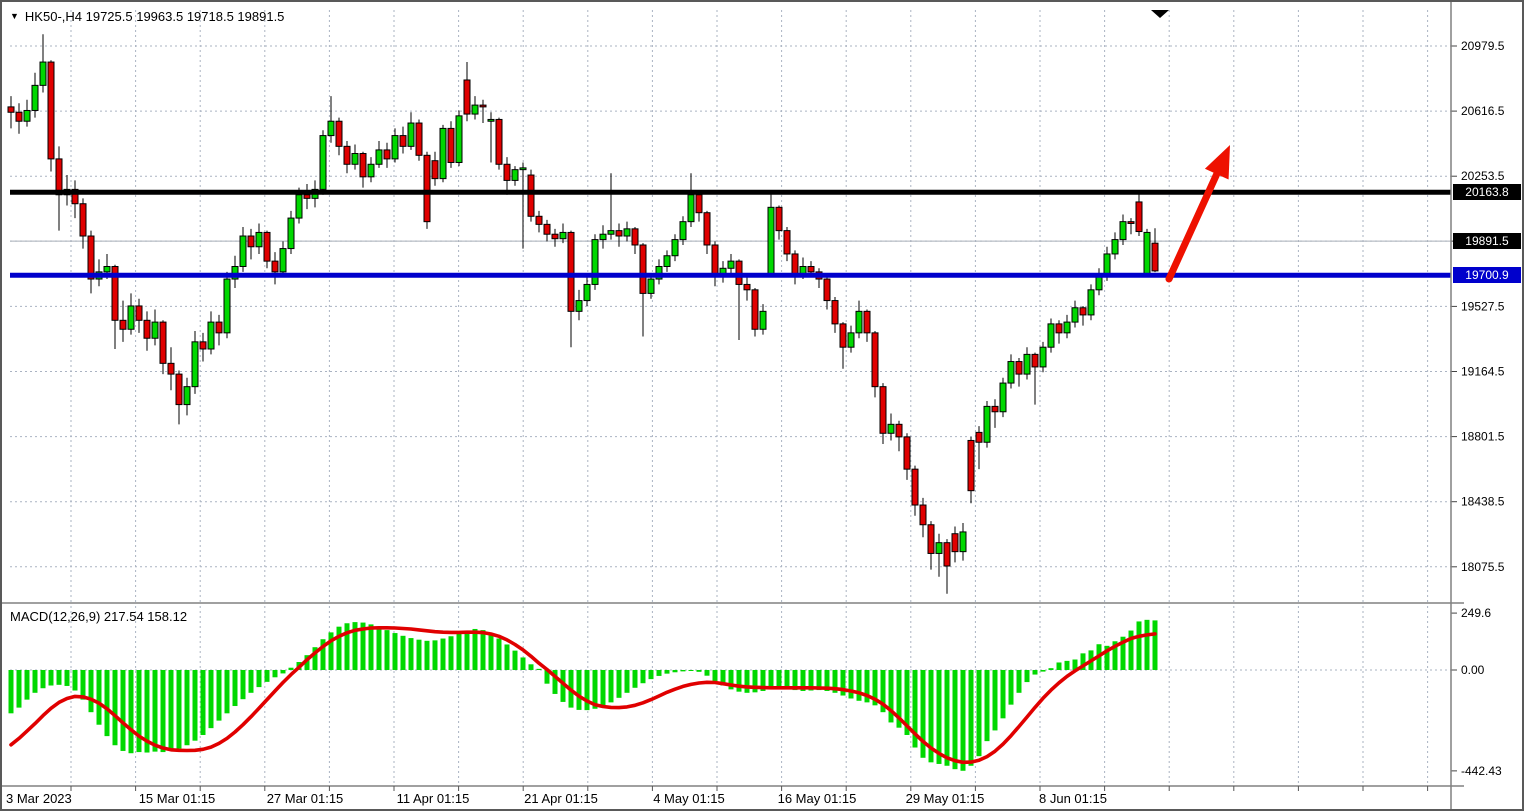 The image size is (1524, 811). What do you see at coordinates (14, 16) in the screenshot?
I see `symbol-dropdown-icon: ▼` at bounding box center [14, 16].